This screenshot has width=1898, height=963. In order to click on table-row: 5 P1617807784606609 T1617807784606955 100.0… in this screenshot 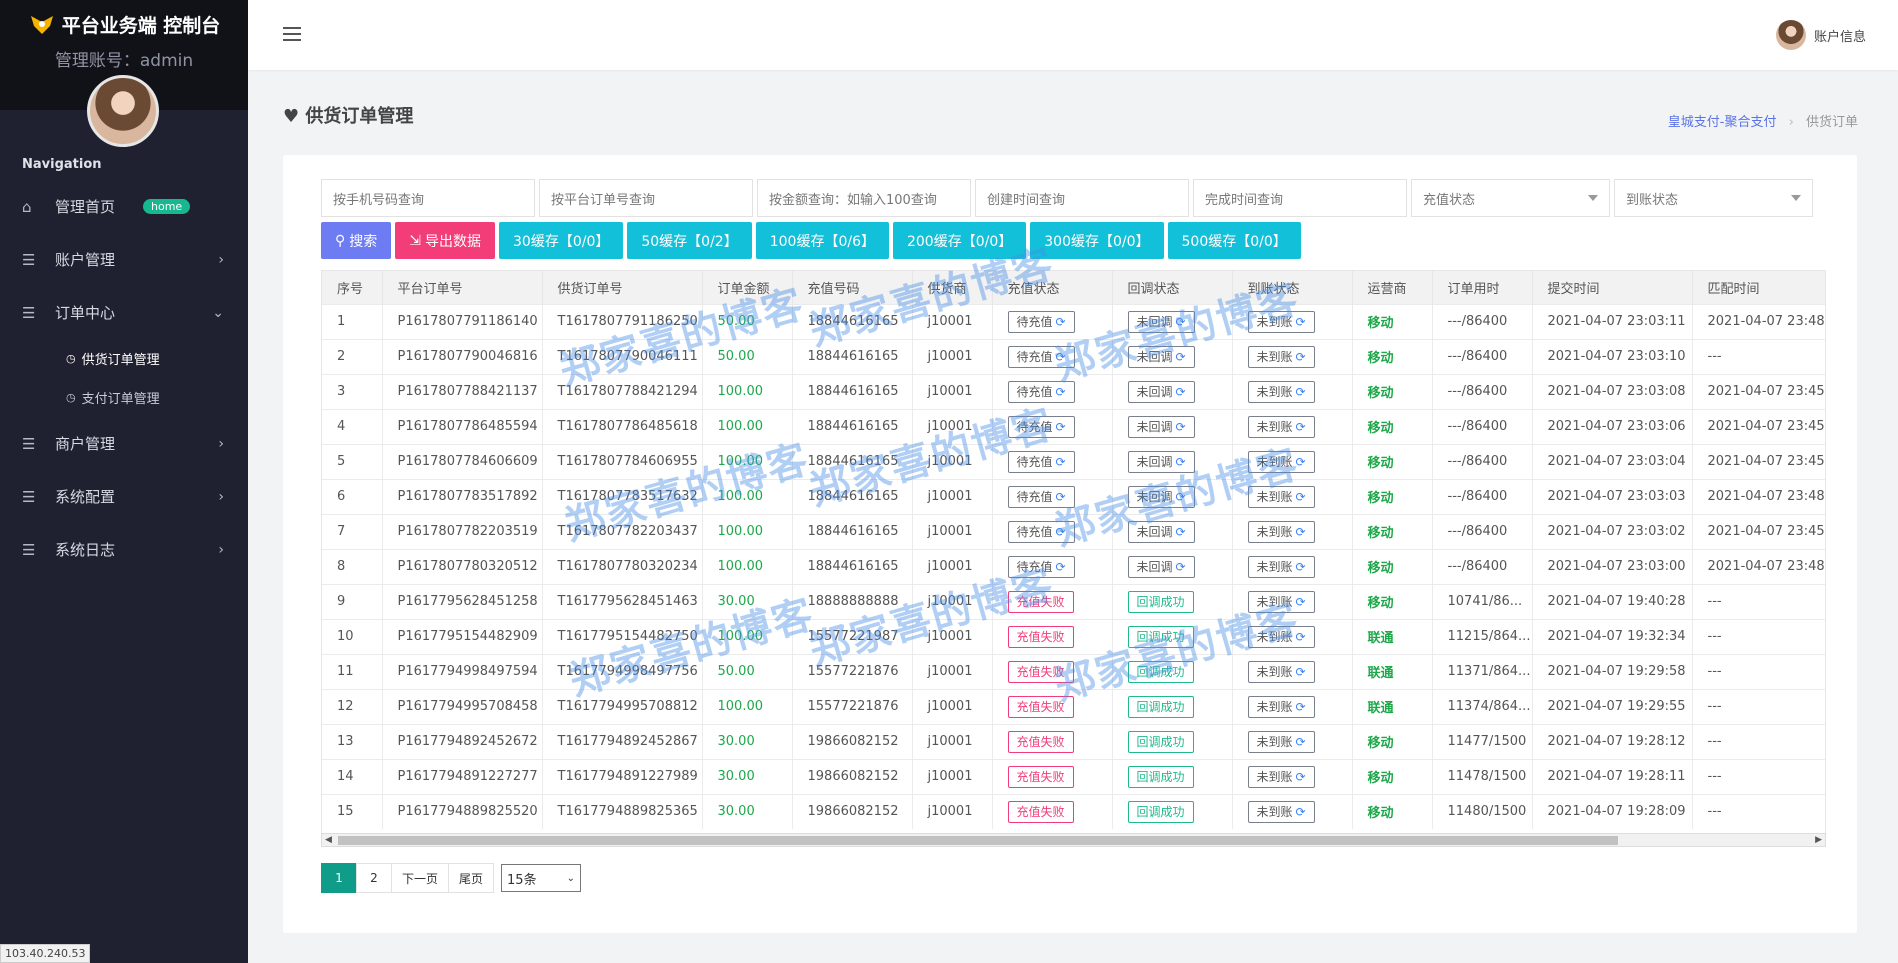, I will do `click(1073, 461)`.